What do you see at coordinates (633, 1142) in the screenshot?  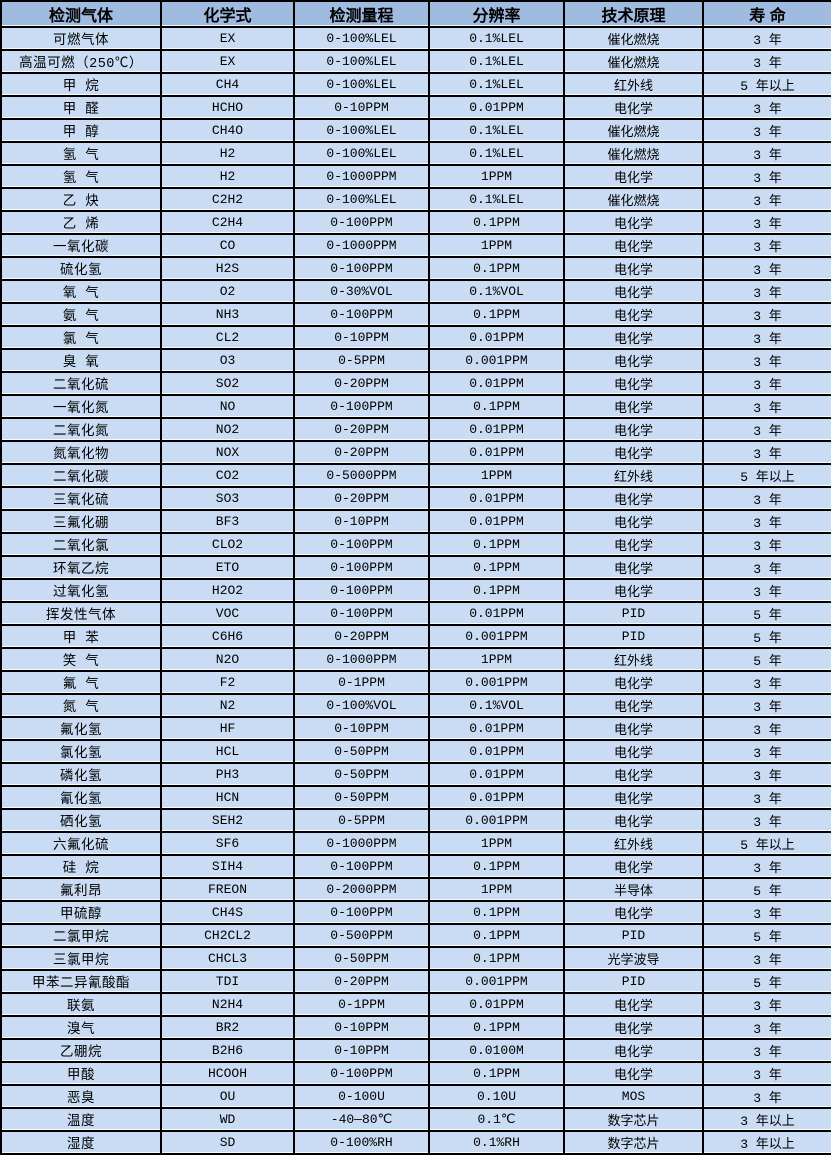 I see `cell-principle: 数字芯片` at bounding box center [633, 1142].